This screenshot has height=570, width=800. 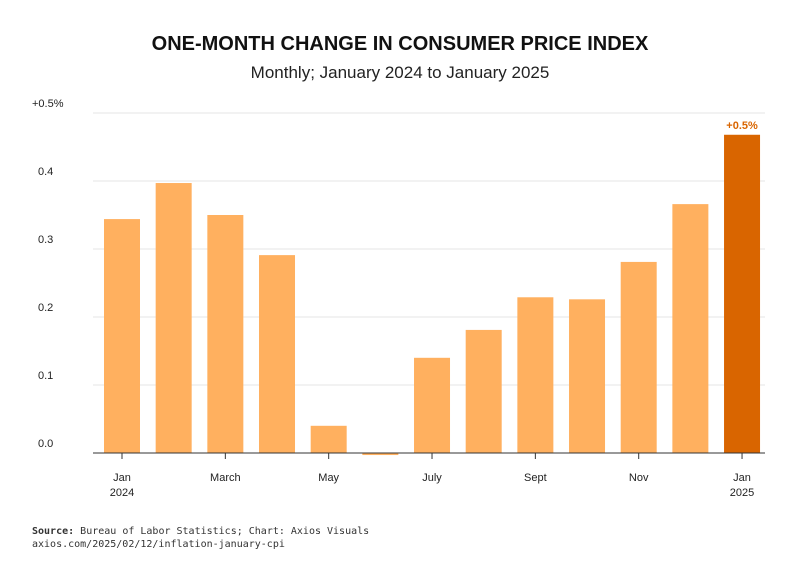 I want to click on chart-title: ONE-MONTH CHANGE IN CONSUMER PRICE INDEX, so click(x=400, y=44).